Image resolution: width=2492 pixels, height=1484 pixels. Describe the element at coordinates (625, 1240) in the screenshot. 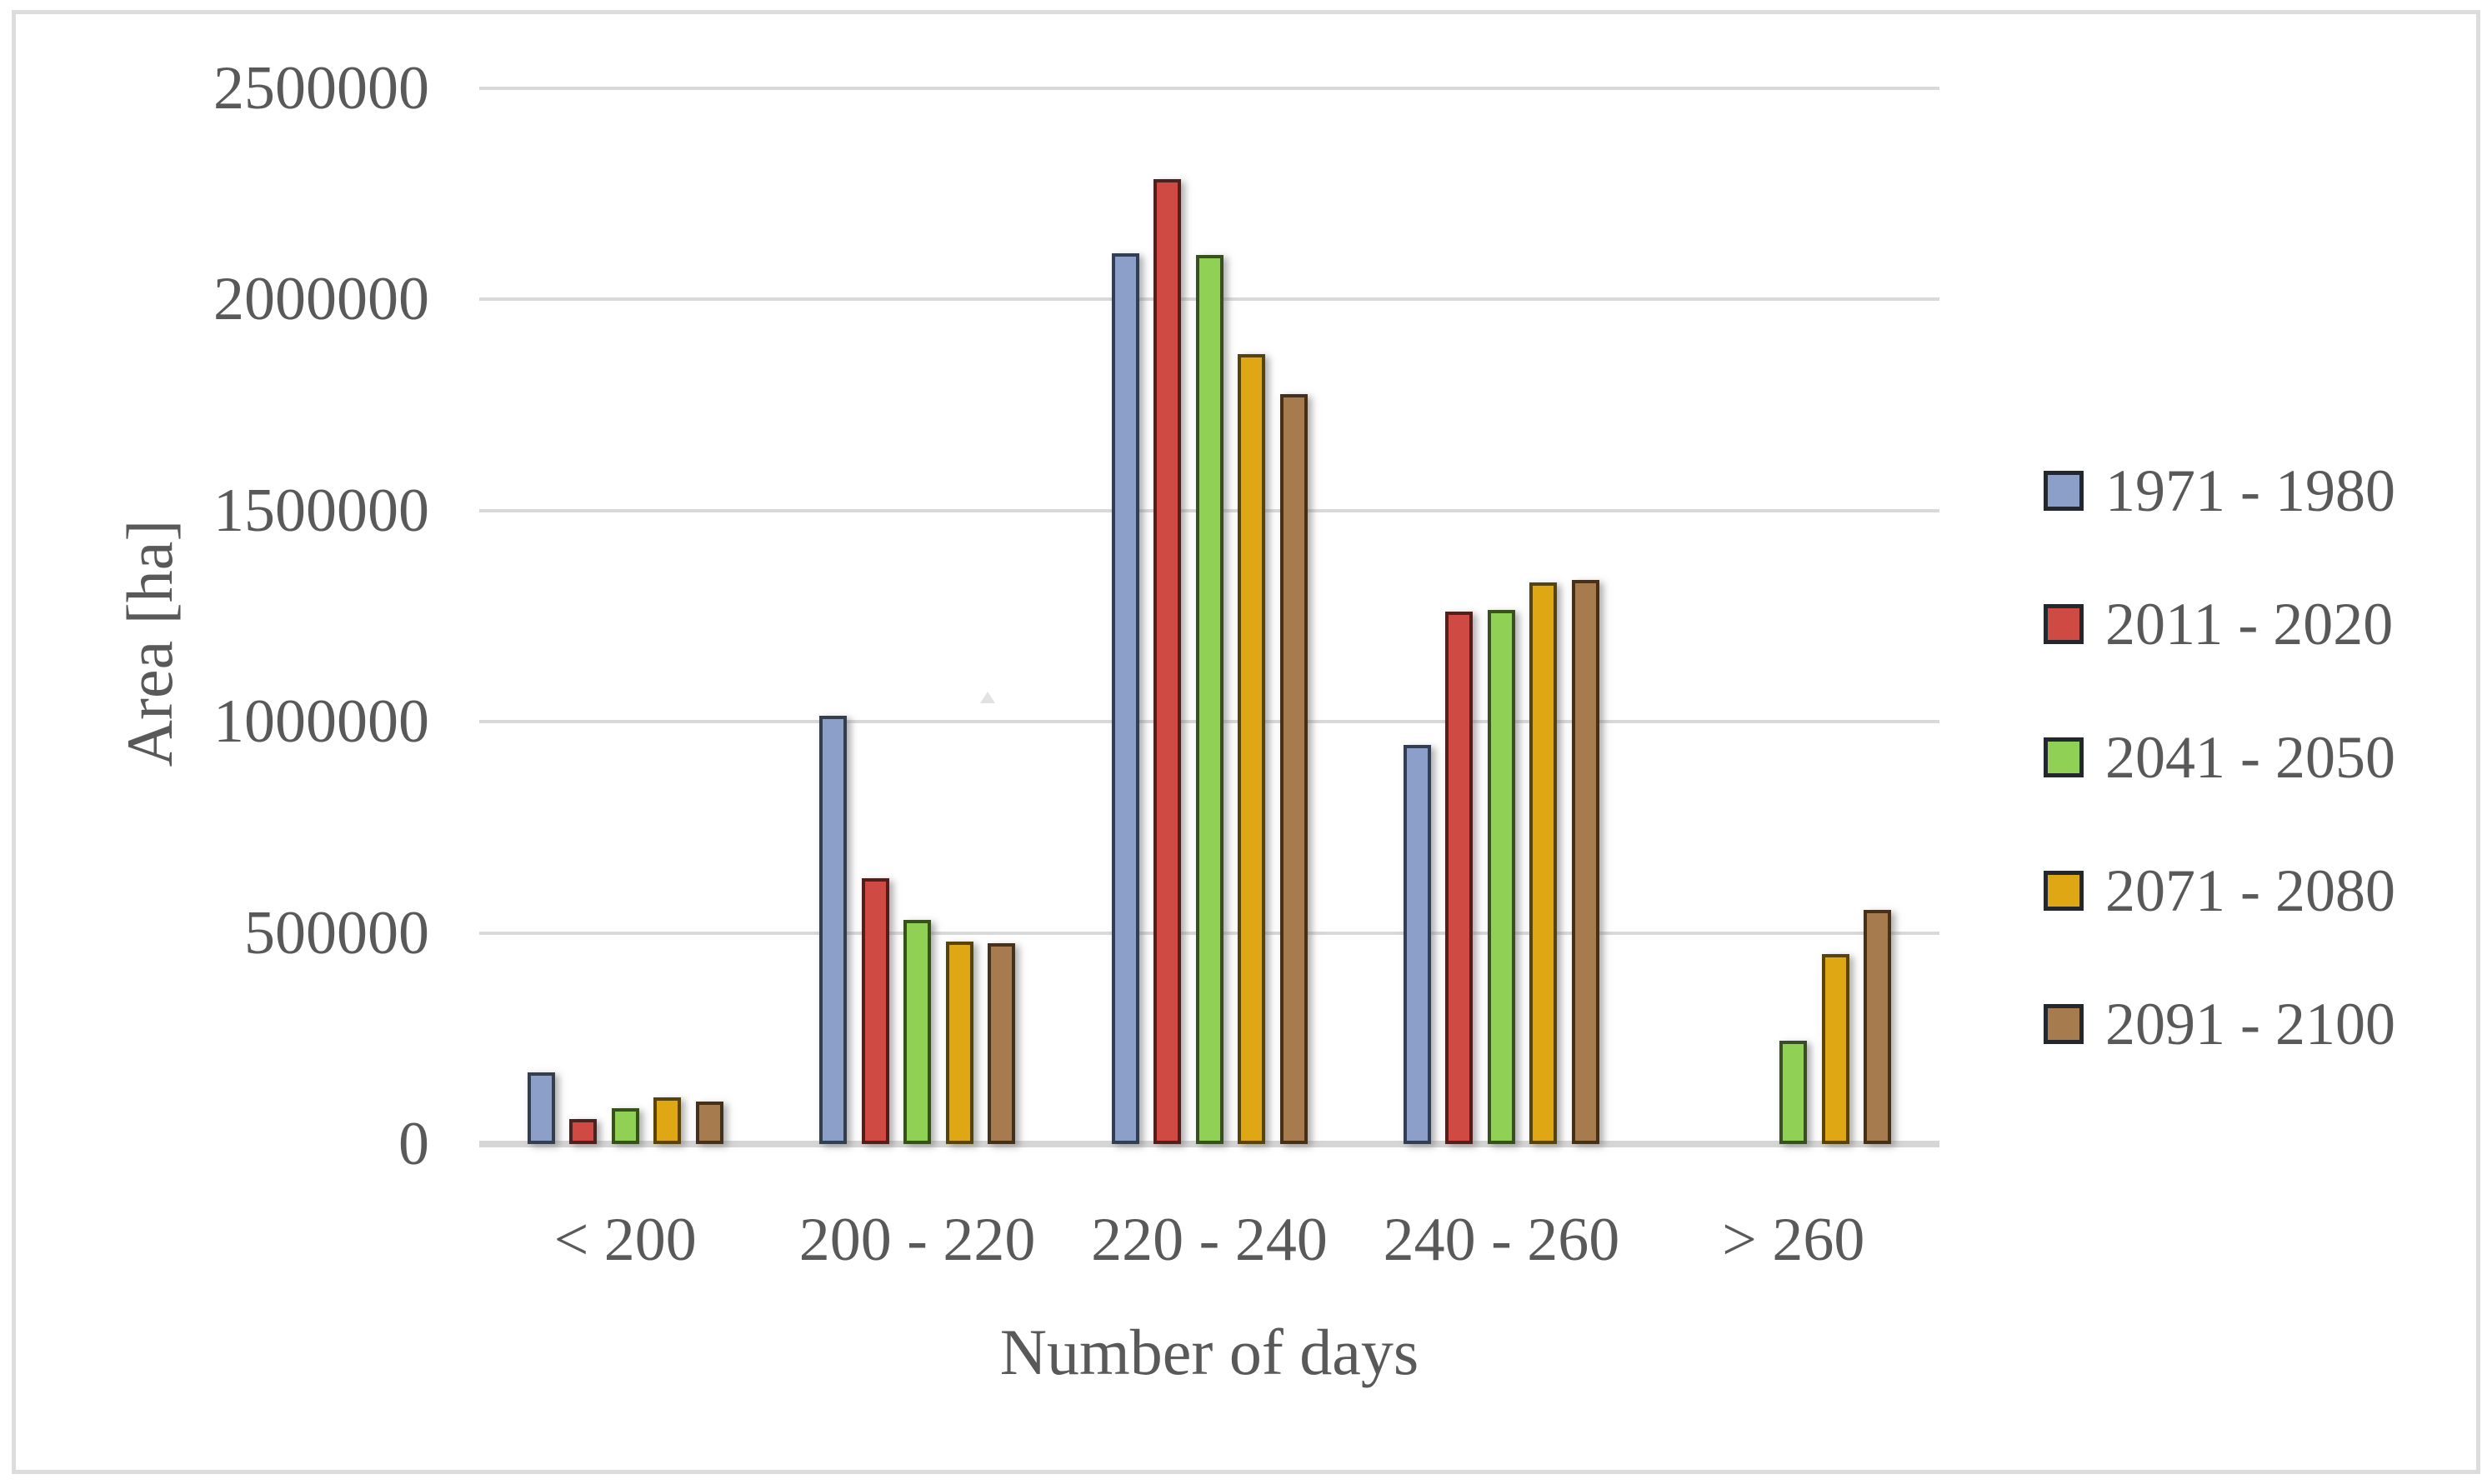

I see `x-tick-label: < 200` at that location.